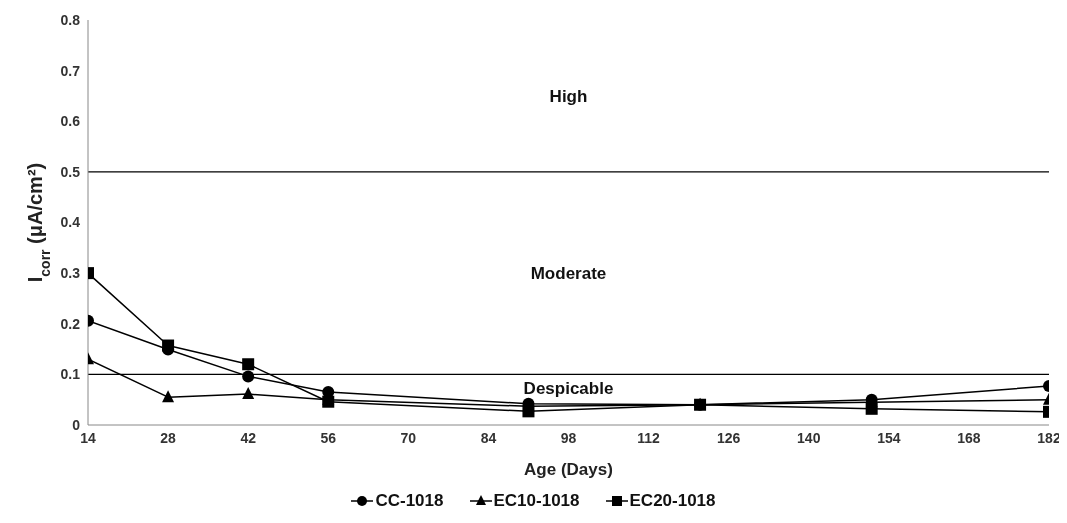 This screenshot has width=1067, height=523. I want to click on y-tick-label: 0.2, so click(70, 323).